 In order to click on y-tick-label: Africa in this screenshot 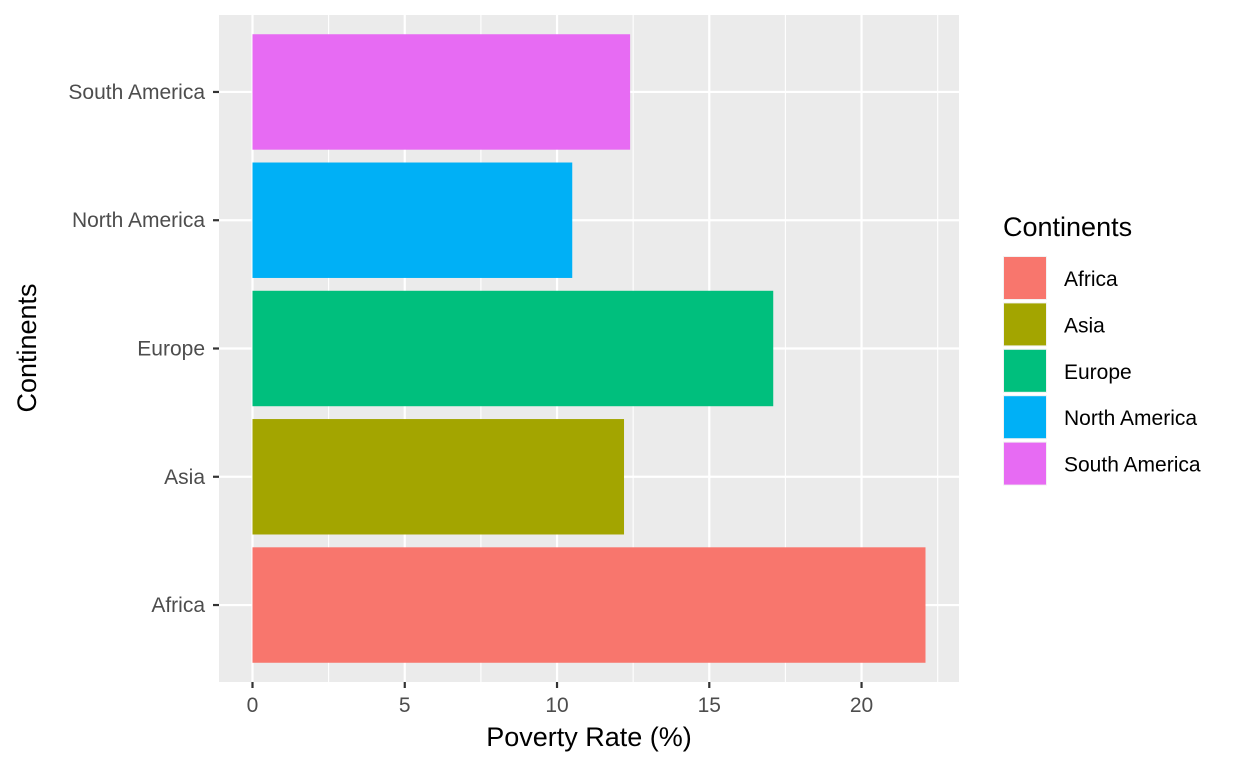, I will do `click(178, 605)`.